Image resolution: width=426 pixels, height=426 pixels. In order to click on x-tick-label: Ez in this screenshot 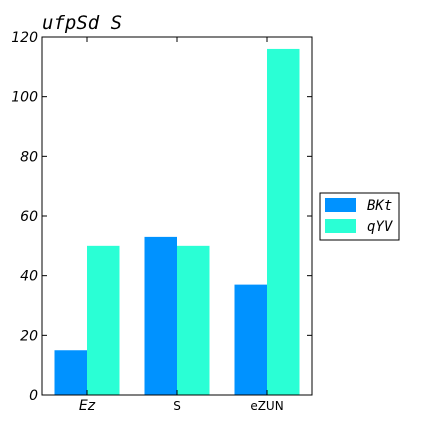, I will do `click(87, 406)`.